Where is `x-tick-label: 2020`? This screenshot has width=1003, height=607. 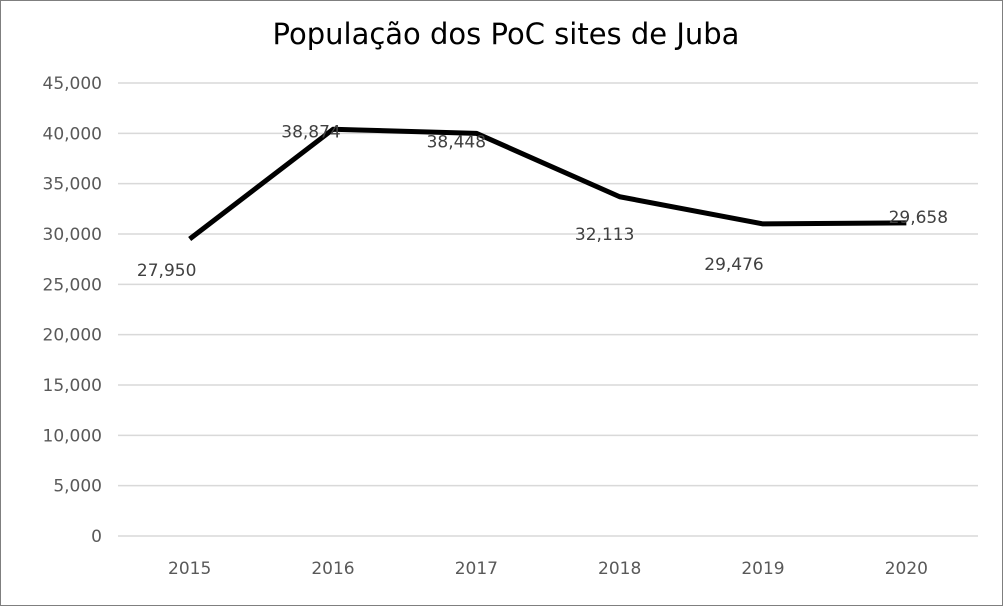 x-tick-label: 2020 is located at coordinates (906, 569).